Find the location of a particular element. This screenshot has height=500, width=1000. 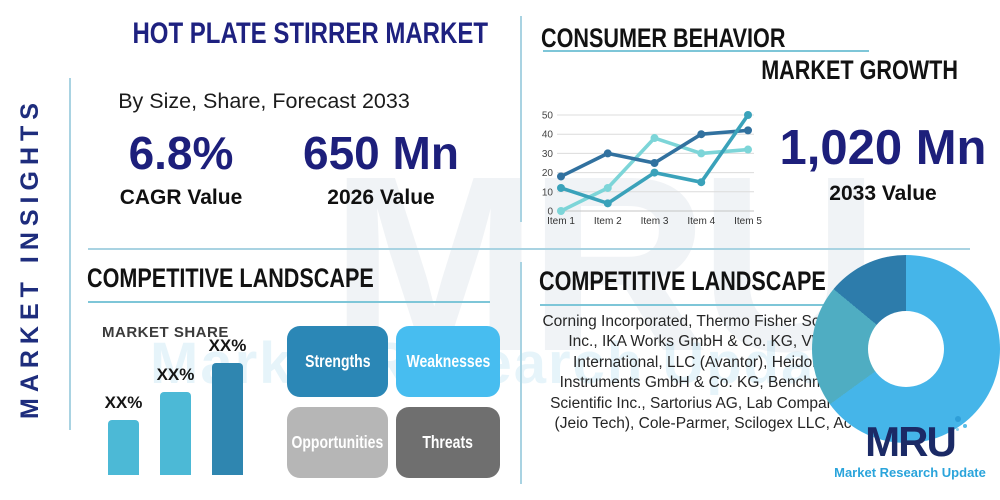

company-share-donut-chart is located at coordinates (906, 349).